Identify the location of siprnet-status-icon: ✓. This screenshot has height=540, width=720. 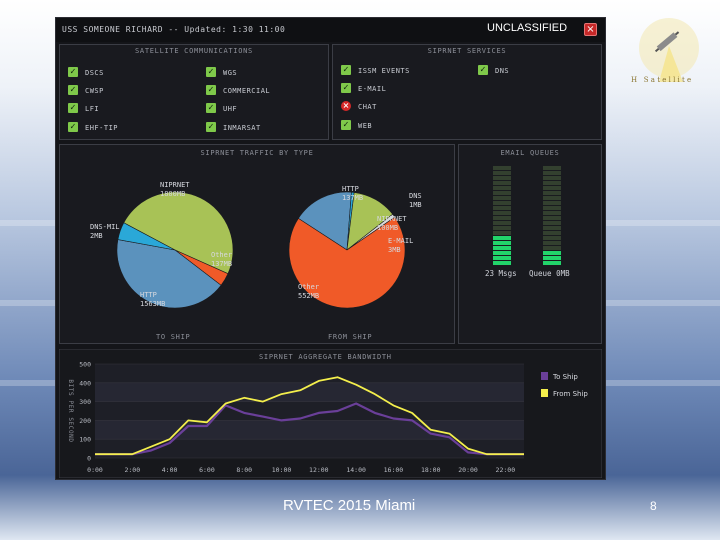
(483, 70).